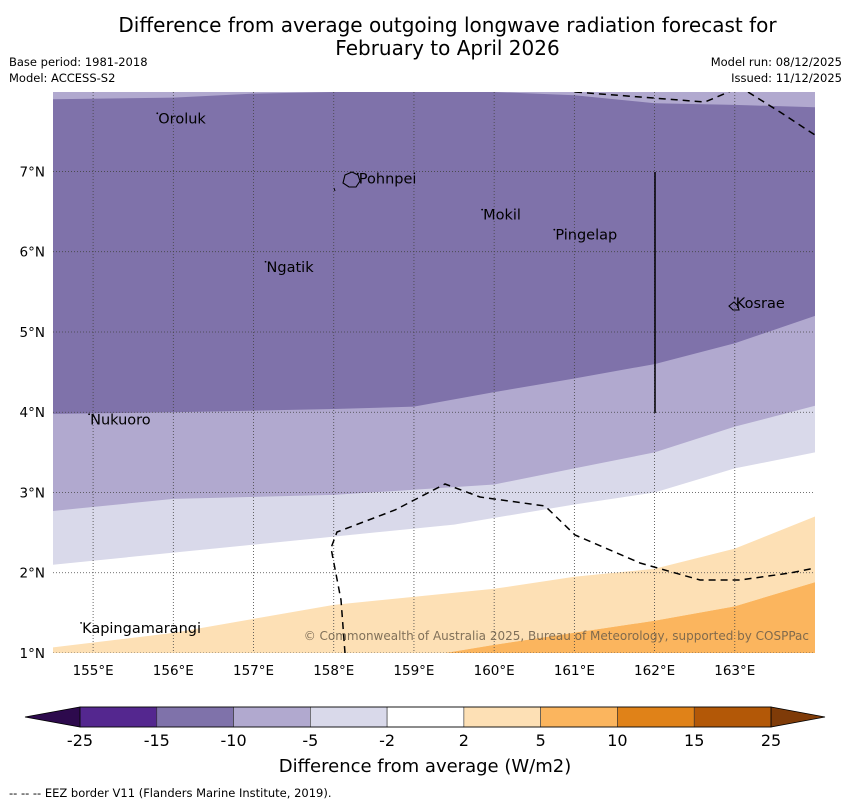 The width and height of the screenshot is (850, 804). Describe the element at coordinates (413, 671) in the screenshot. I see `lon-tick-label: 159°E` at that location.